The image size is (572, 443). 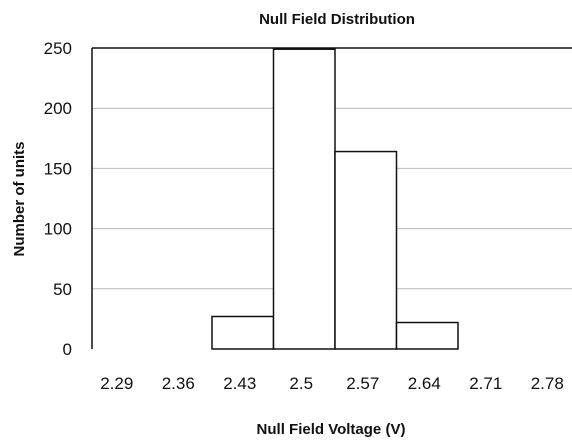 What do you see at coordinates (337, 19) in the screenshot?
I see `chart-title: Null Field Distribution` at bounding box center [337, 19].